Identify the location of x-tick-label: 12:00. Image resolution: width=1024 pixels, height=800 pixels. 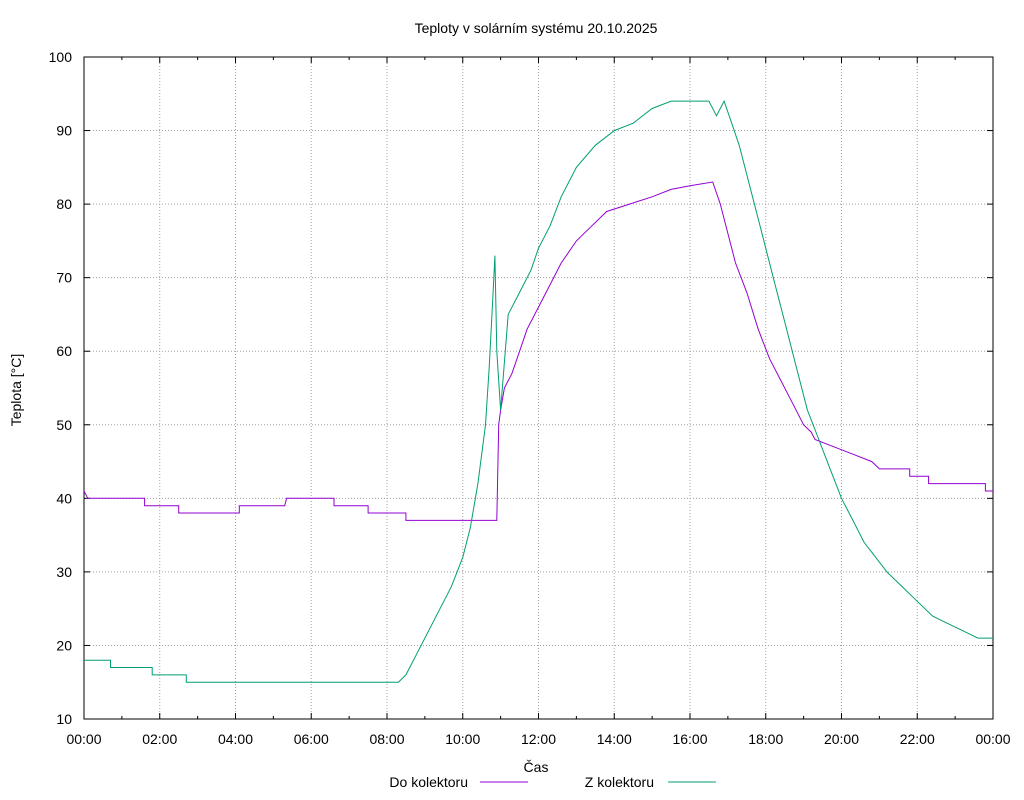
(538, 739).